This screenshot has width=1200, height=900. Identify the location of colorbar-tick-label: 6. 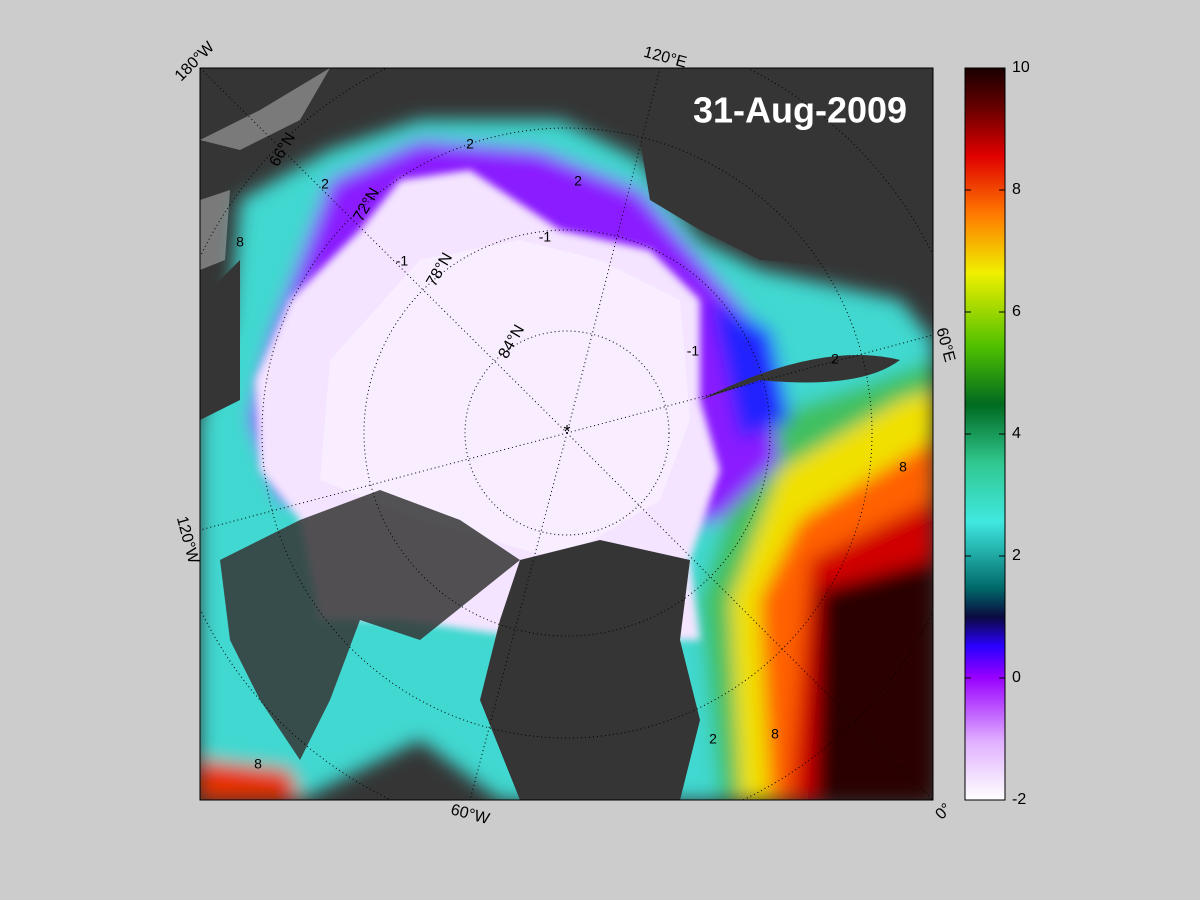
(1016, 311).